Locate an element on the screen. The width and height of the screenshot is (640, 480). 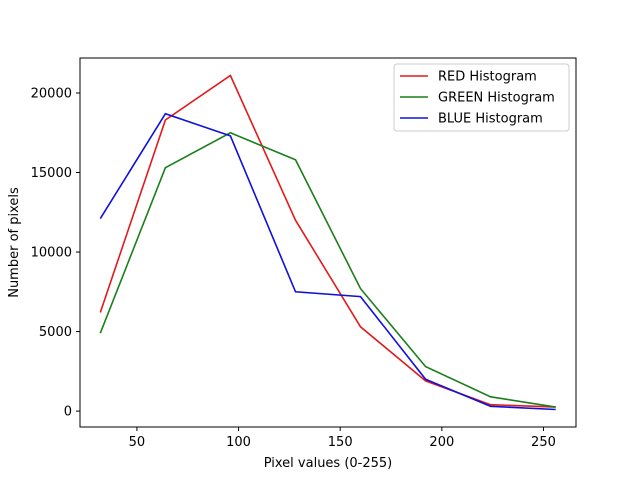
y-axis-label: Number of pixels is located at coordinates (14, 242).